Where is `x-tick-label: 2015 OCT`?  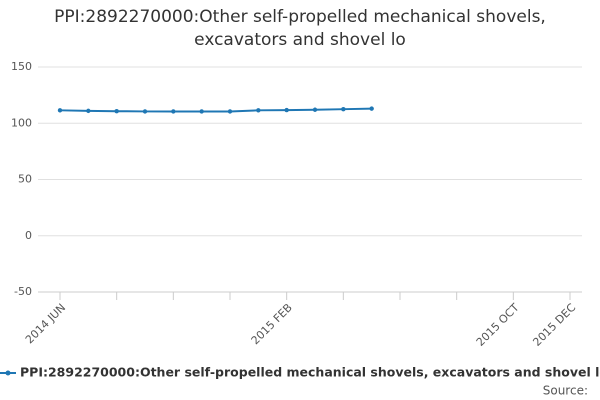
x-tick-label: 2015 OCT is located at coordinates (498, 325).